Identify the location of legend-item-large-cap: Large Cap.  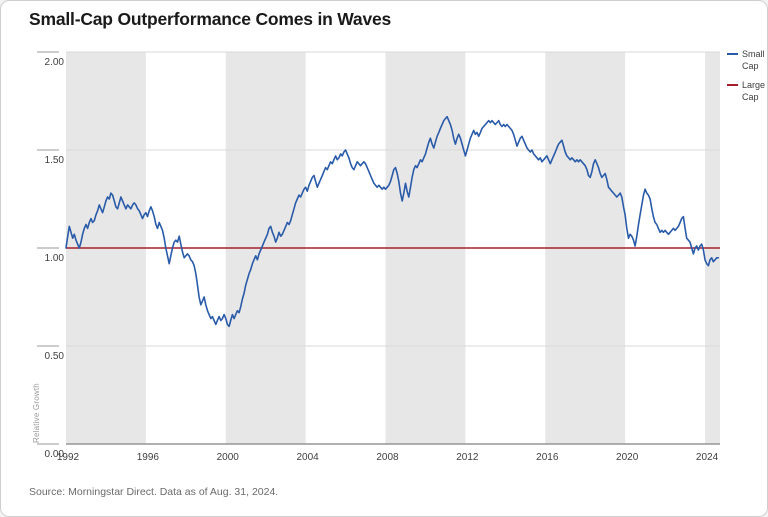
(747, 91).